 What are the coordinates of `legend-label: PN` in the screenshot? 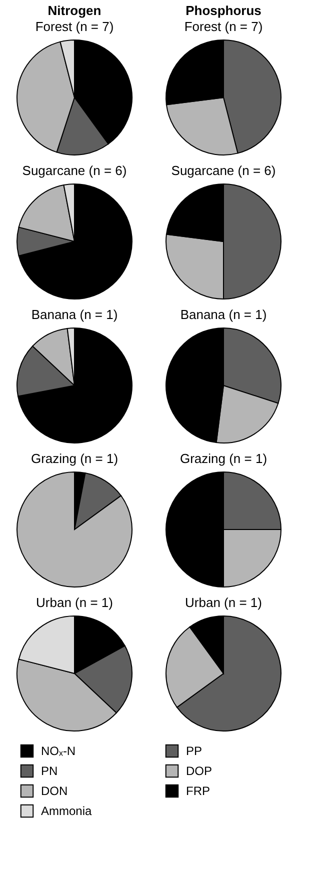 It's located at (49, 771).